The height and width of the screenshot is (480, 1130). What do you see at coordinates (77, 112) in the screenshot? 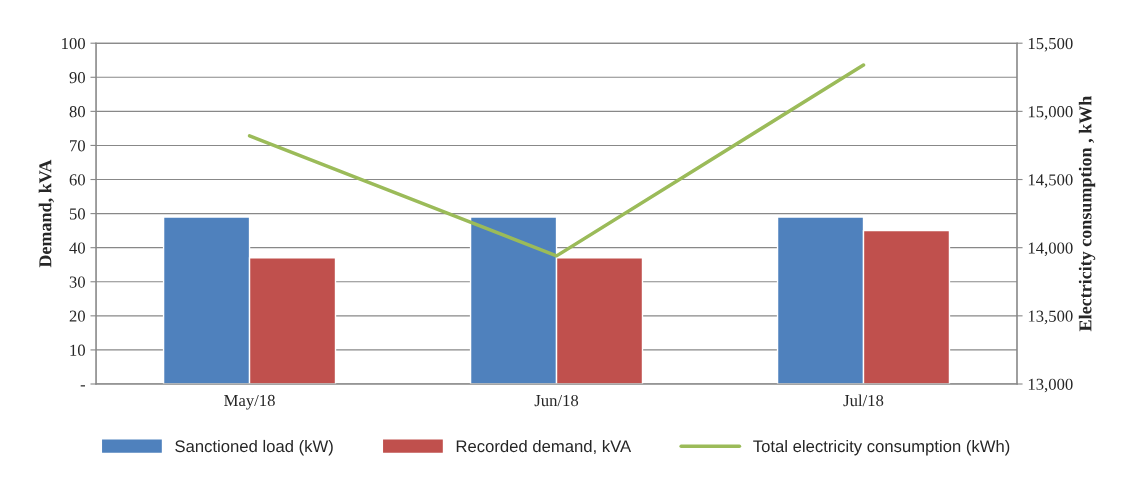
I see `y-tick-label: 80` at bounding box center [77, 112].